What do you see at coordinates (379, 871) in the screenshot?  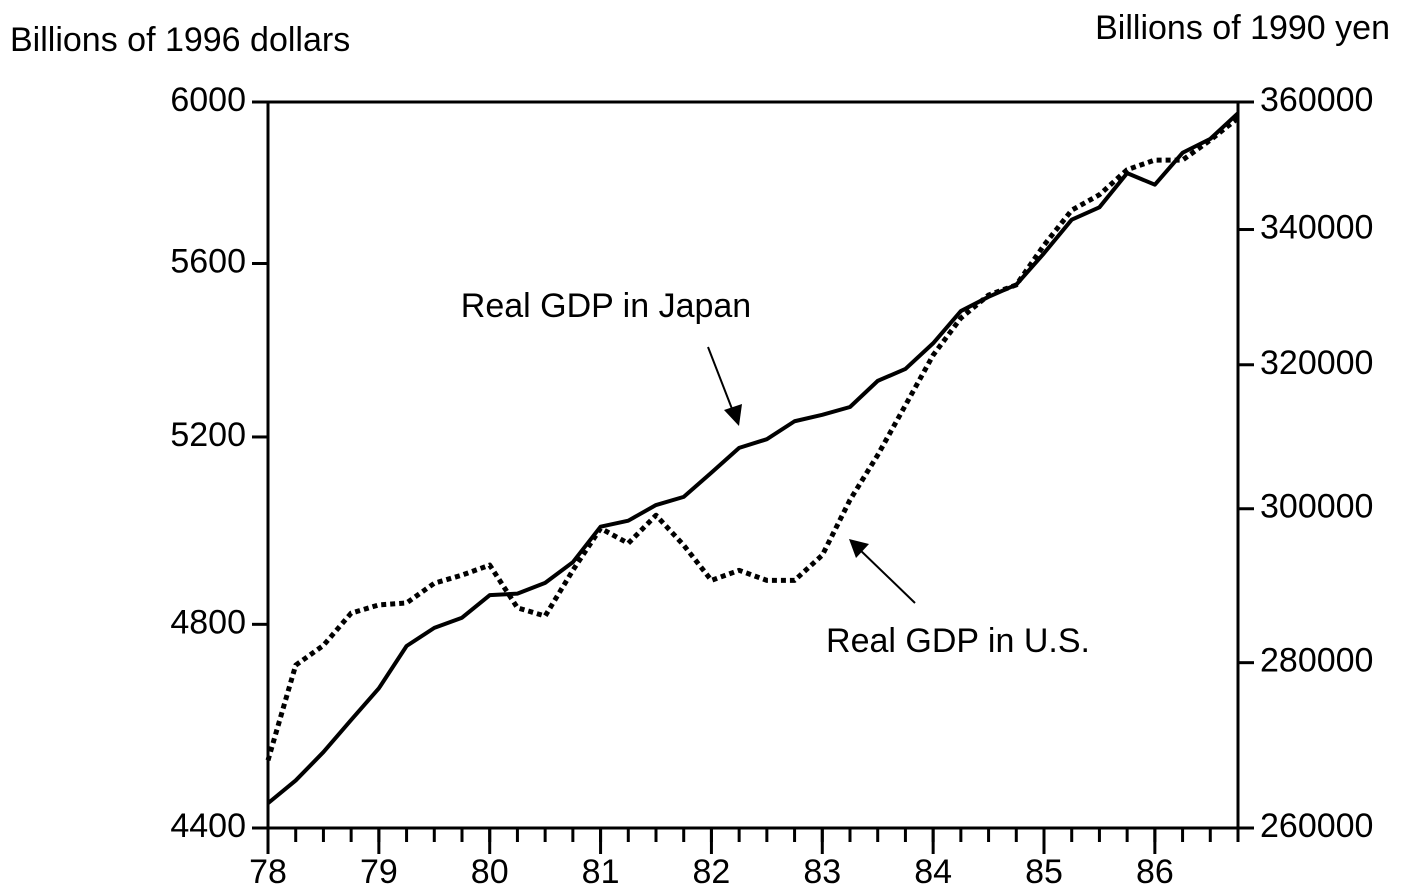 I see `x-tick-label: 79` at bounding box center [379, 871].